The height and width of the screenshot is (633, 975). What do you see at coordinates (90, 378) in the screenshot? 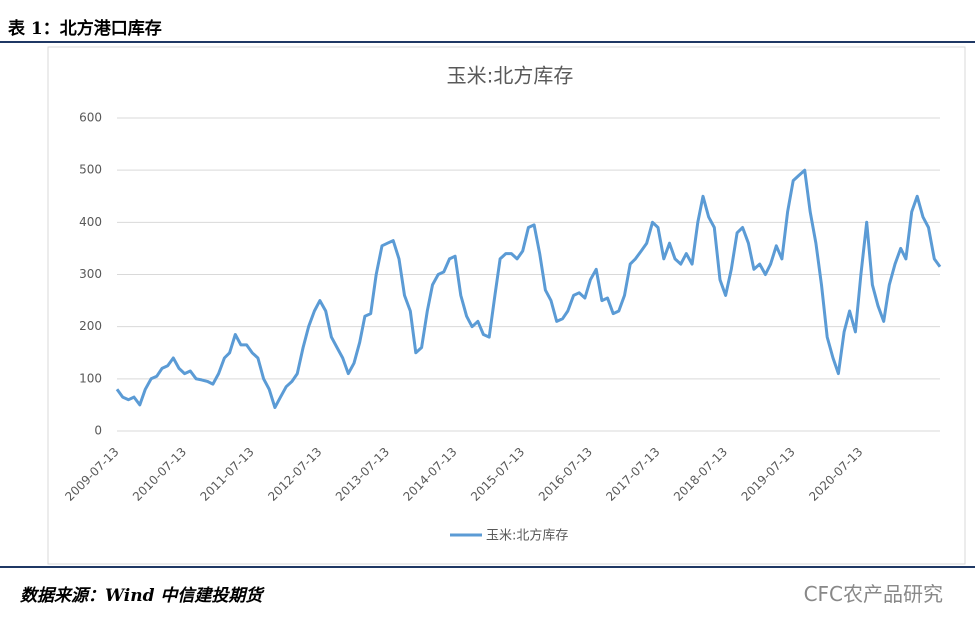
I see `y-tick-label: 100` at bounding box center [90, 378].